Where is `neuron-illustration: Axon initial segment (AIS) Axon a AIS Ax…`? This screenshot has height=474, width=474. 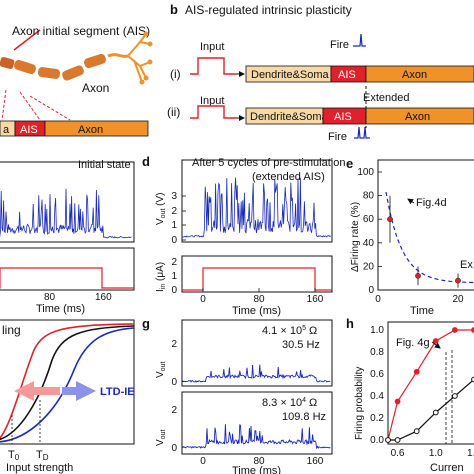
neuron-illustration: Axon initial segment (AIS) Axon a AIS Ax… is located at coordinates (76, 80).